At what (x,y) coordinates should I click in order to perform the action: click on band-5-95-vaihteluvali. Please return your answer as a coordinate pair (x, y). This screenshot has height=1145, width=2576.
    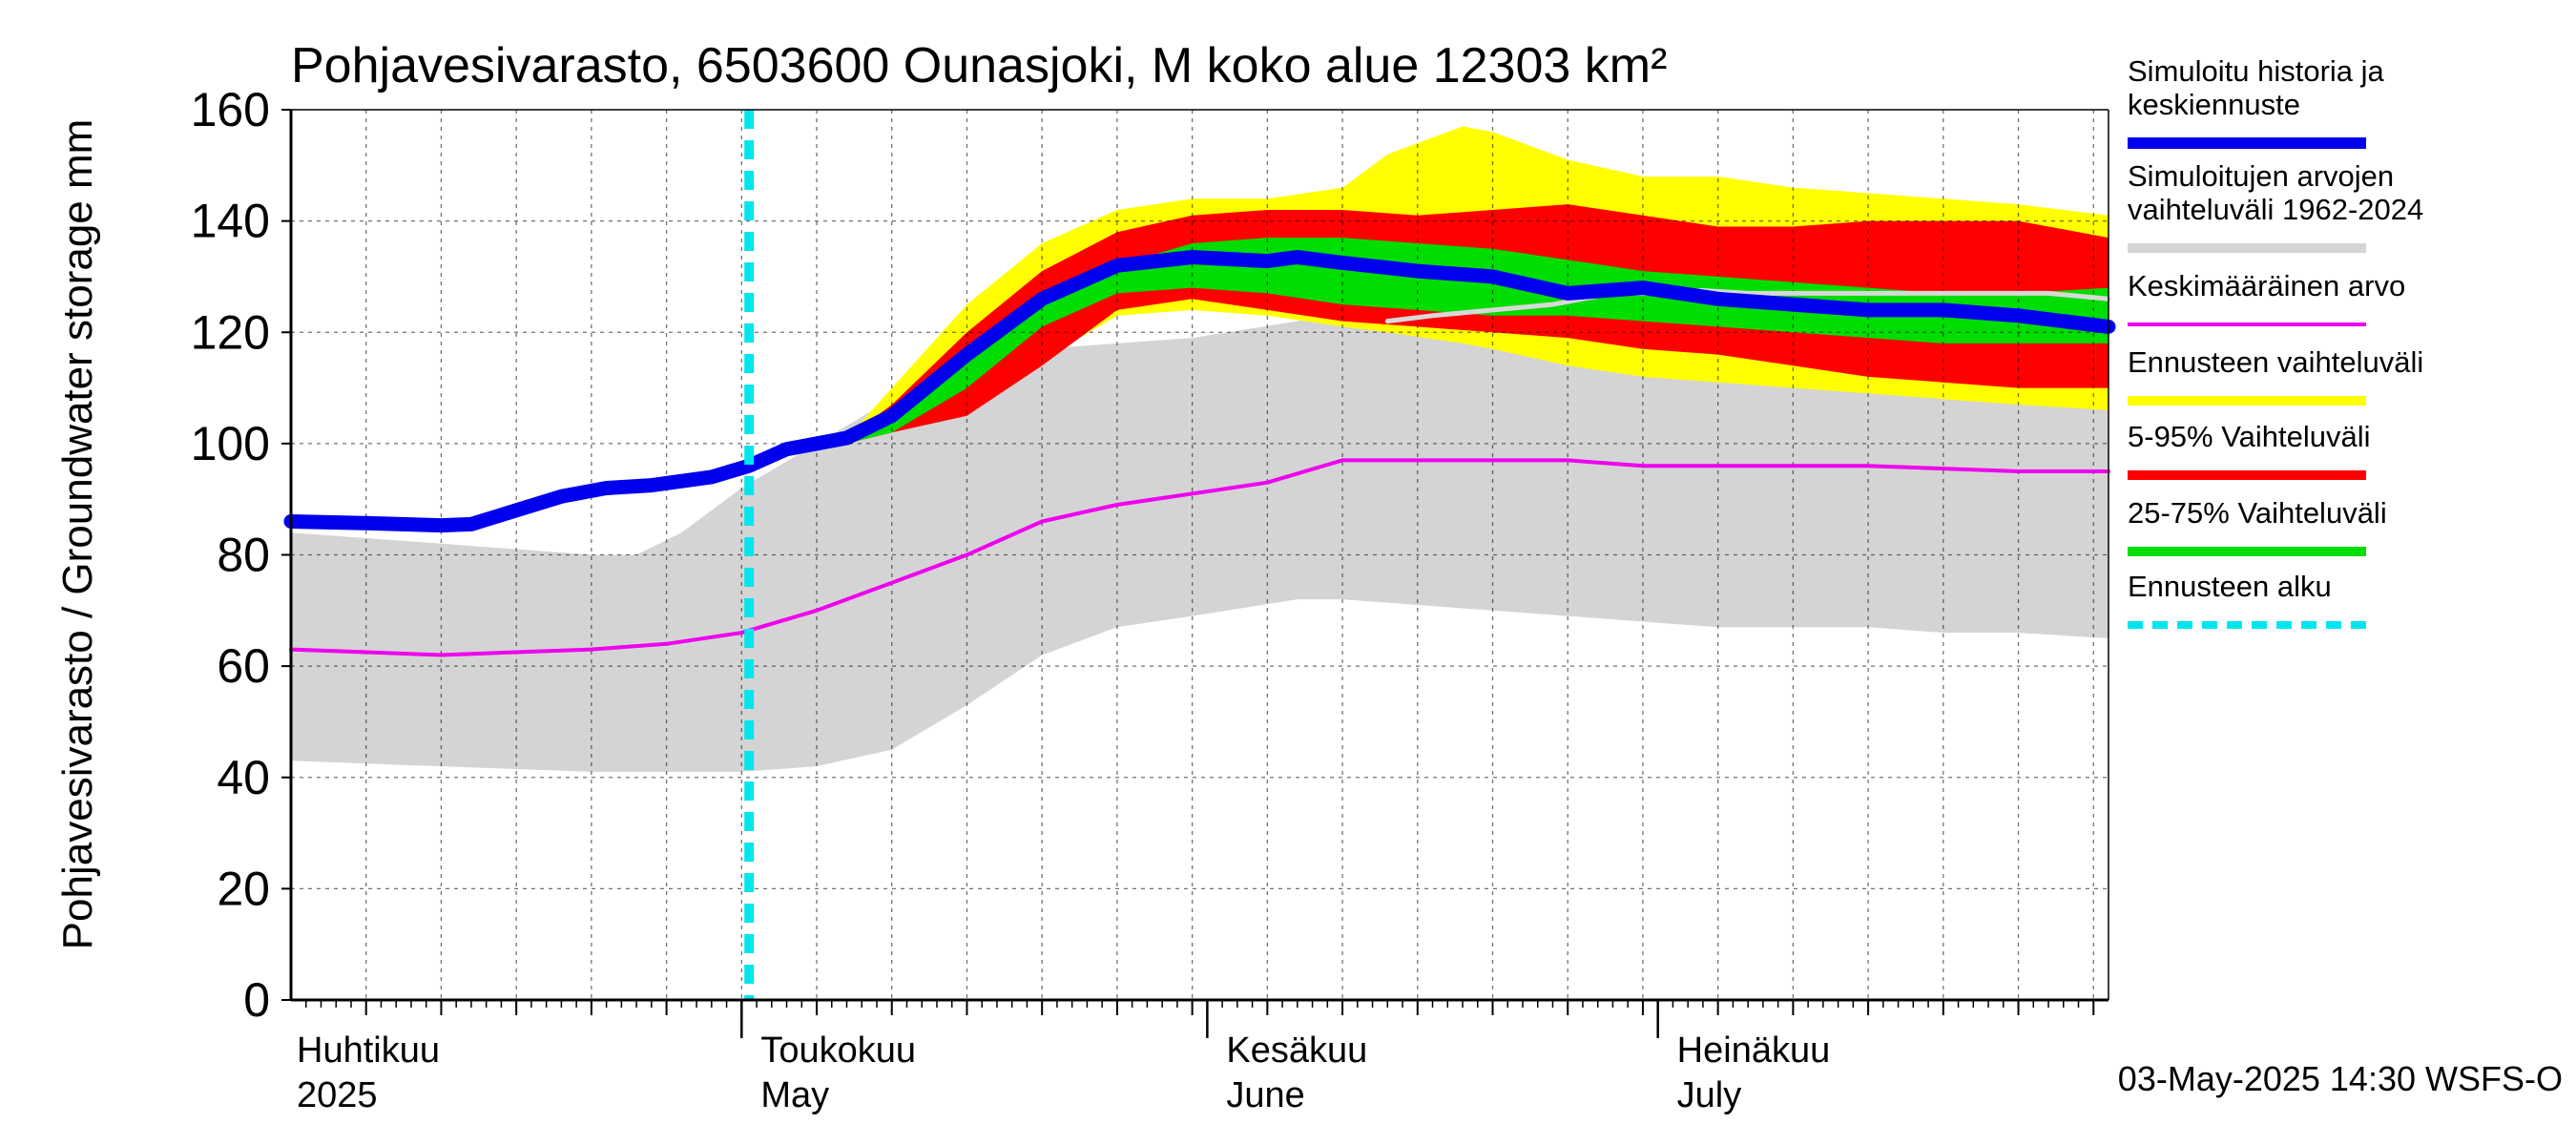
    Looking at the image, I should click on (1429, 332).